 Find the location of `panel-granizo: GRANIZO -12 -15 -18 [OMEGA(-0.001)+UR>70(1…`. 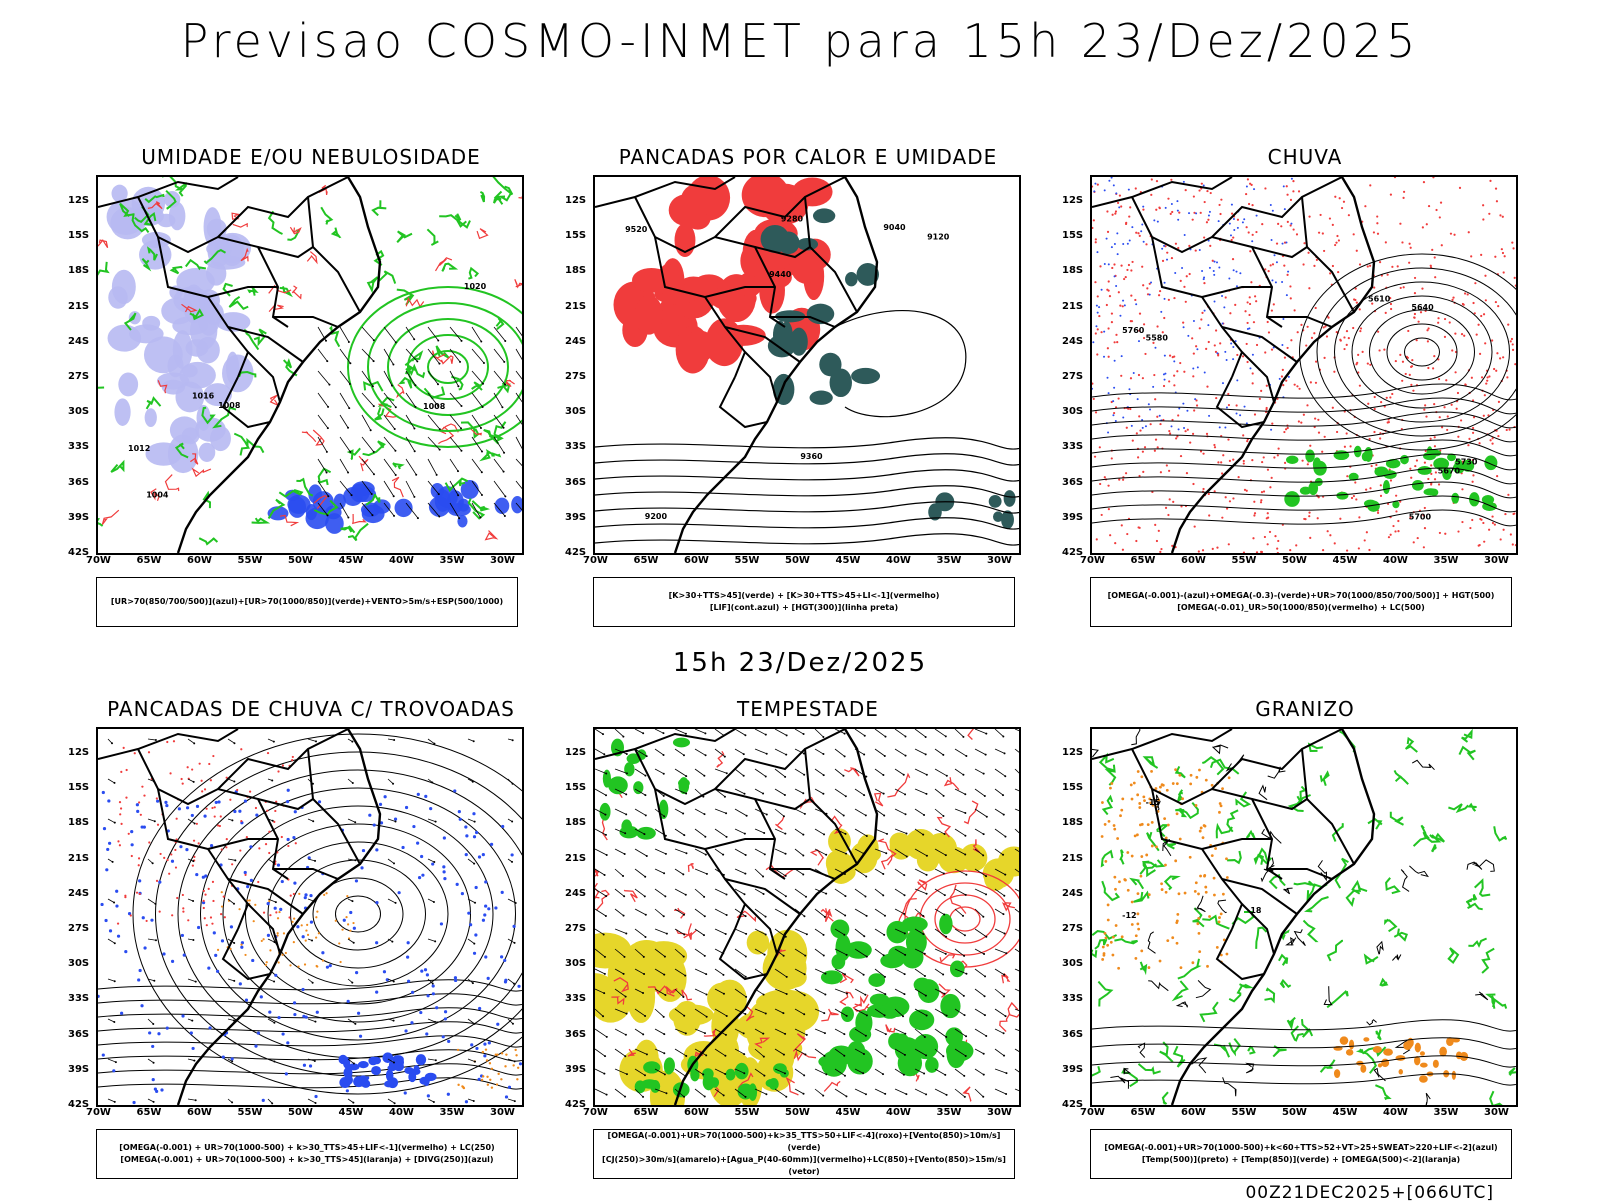

panel-granizo: GRANIZO -12 -15 -18 [OMEGA(-0.001)+UR>70(1… is located at coordinates (1291, 939).